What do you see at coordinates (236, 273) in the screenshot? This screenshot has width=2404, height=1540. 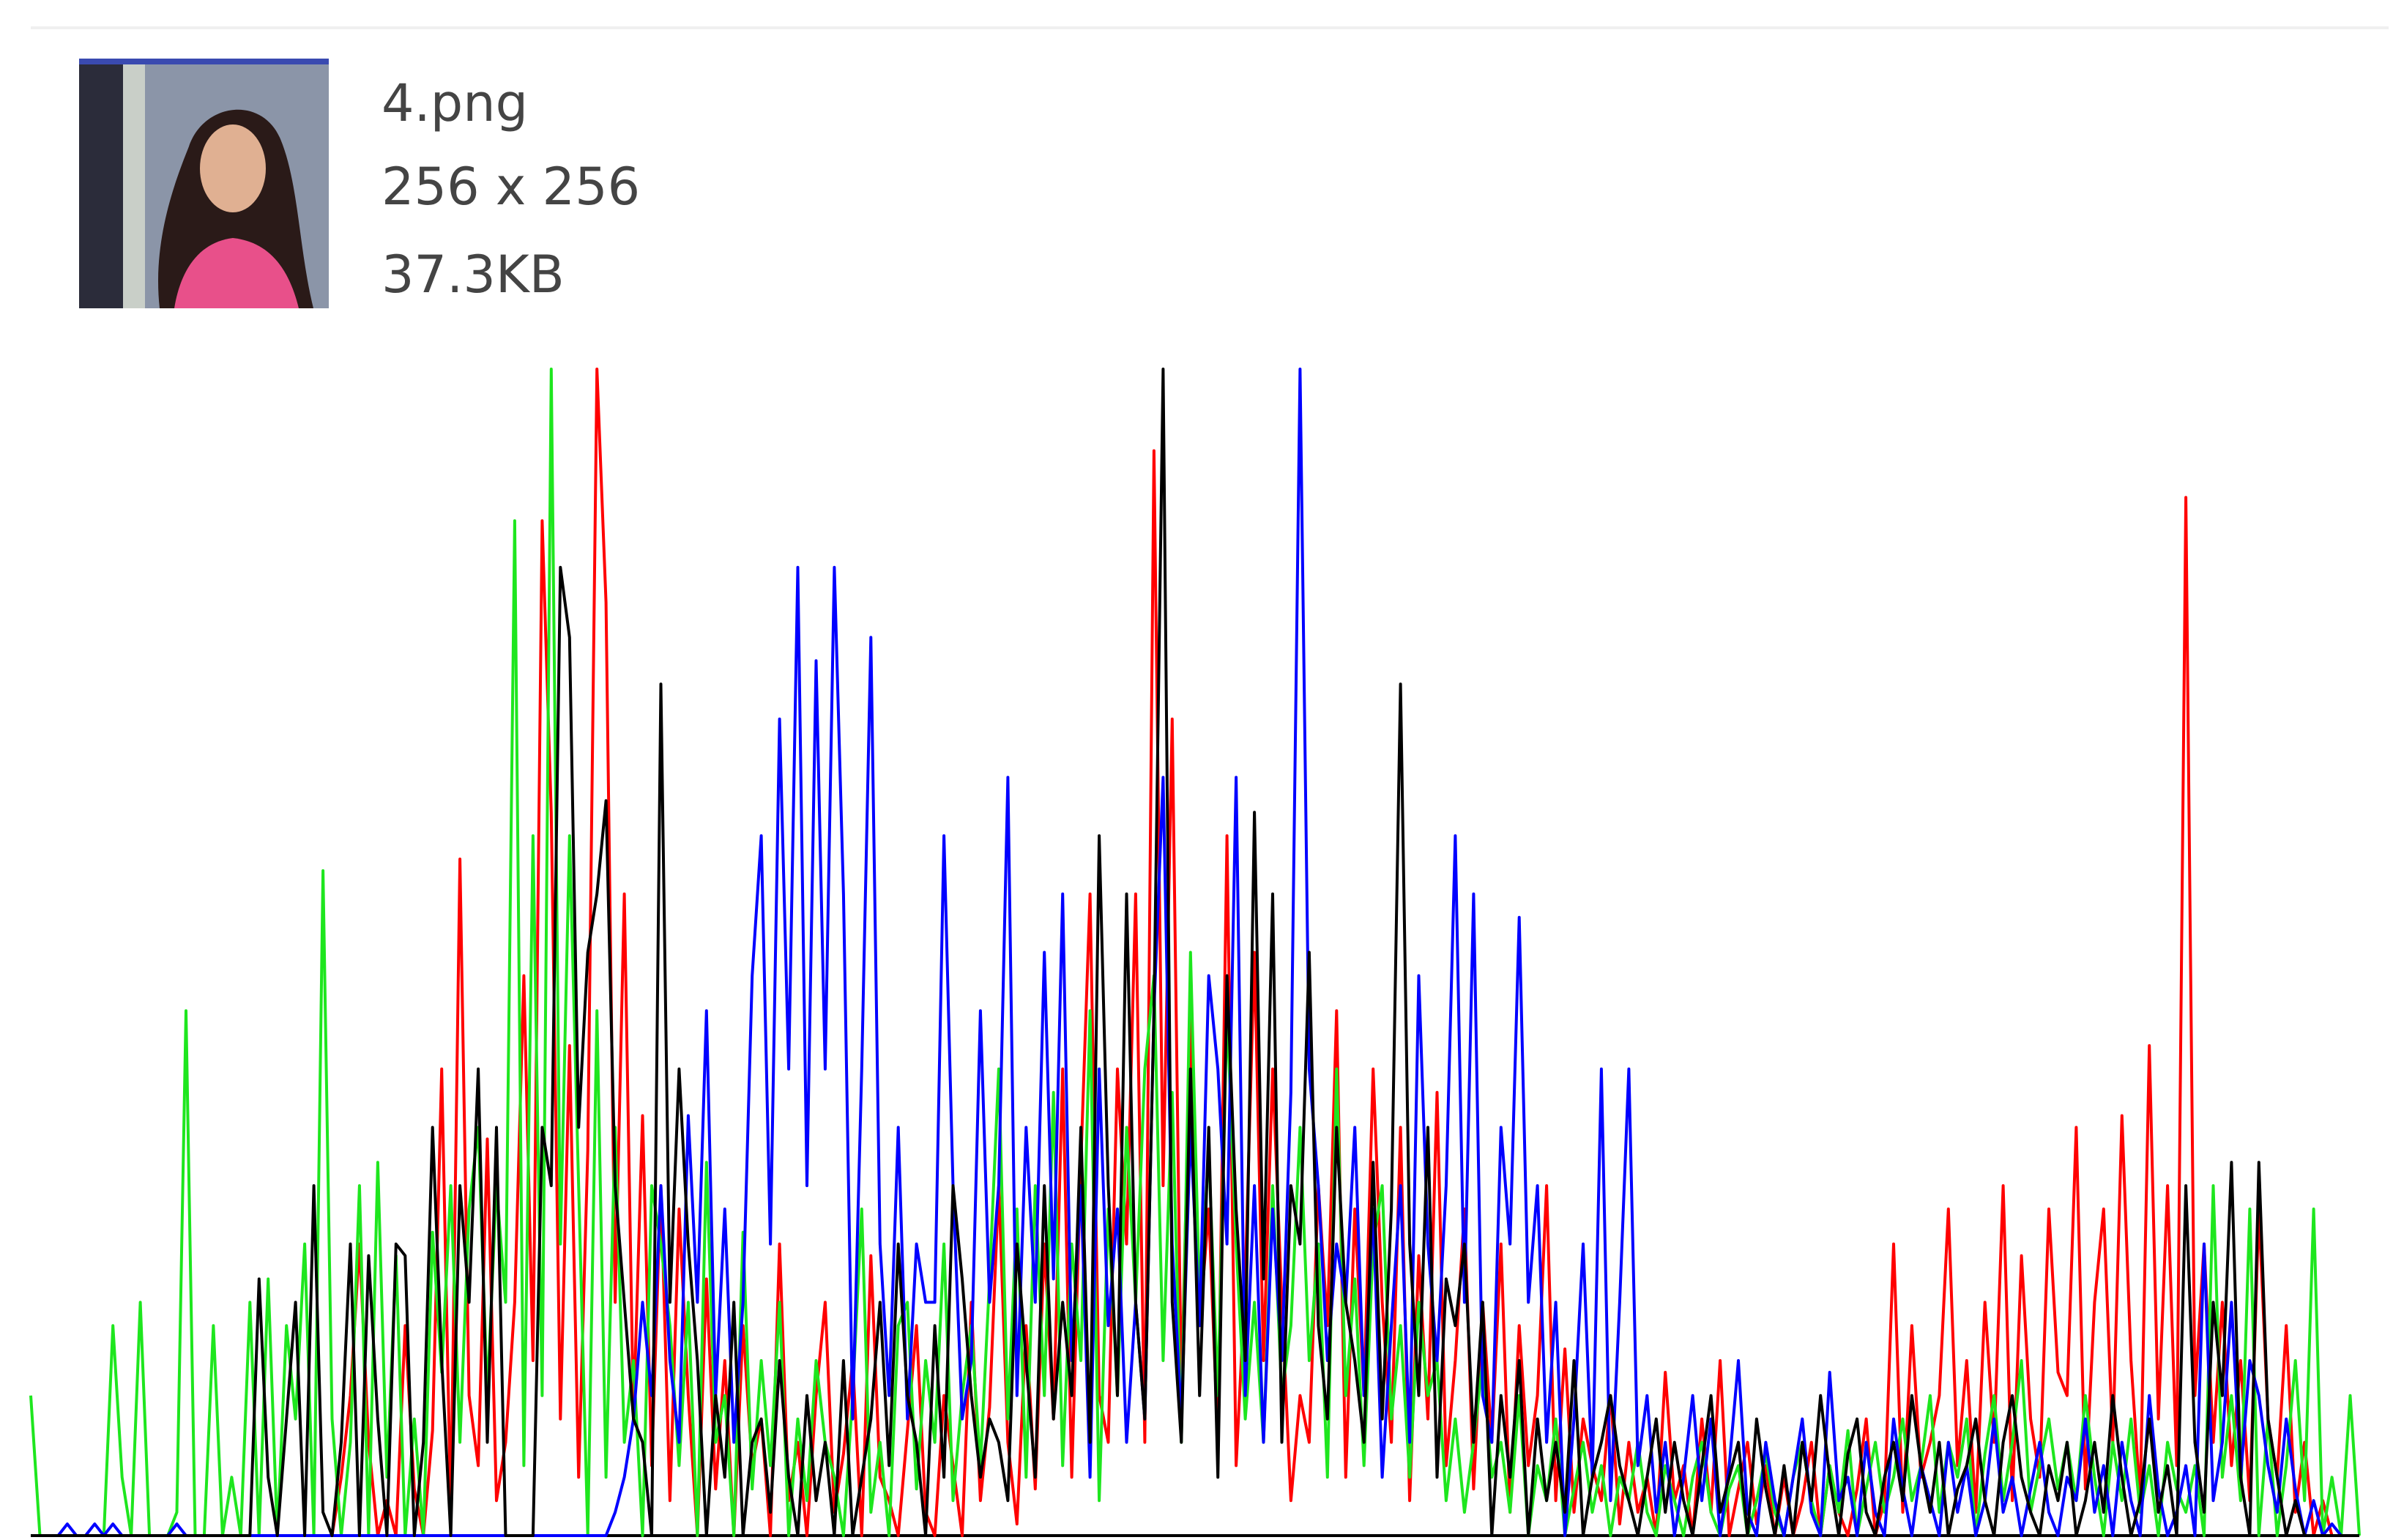 I see `thumb-shirt` at bounding box center [236, 273].